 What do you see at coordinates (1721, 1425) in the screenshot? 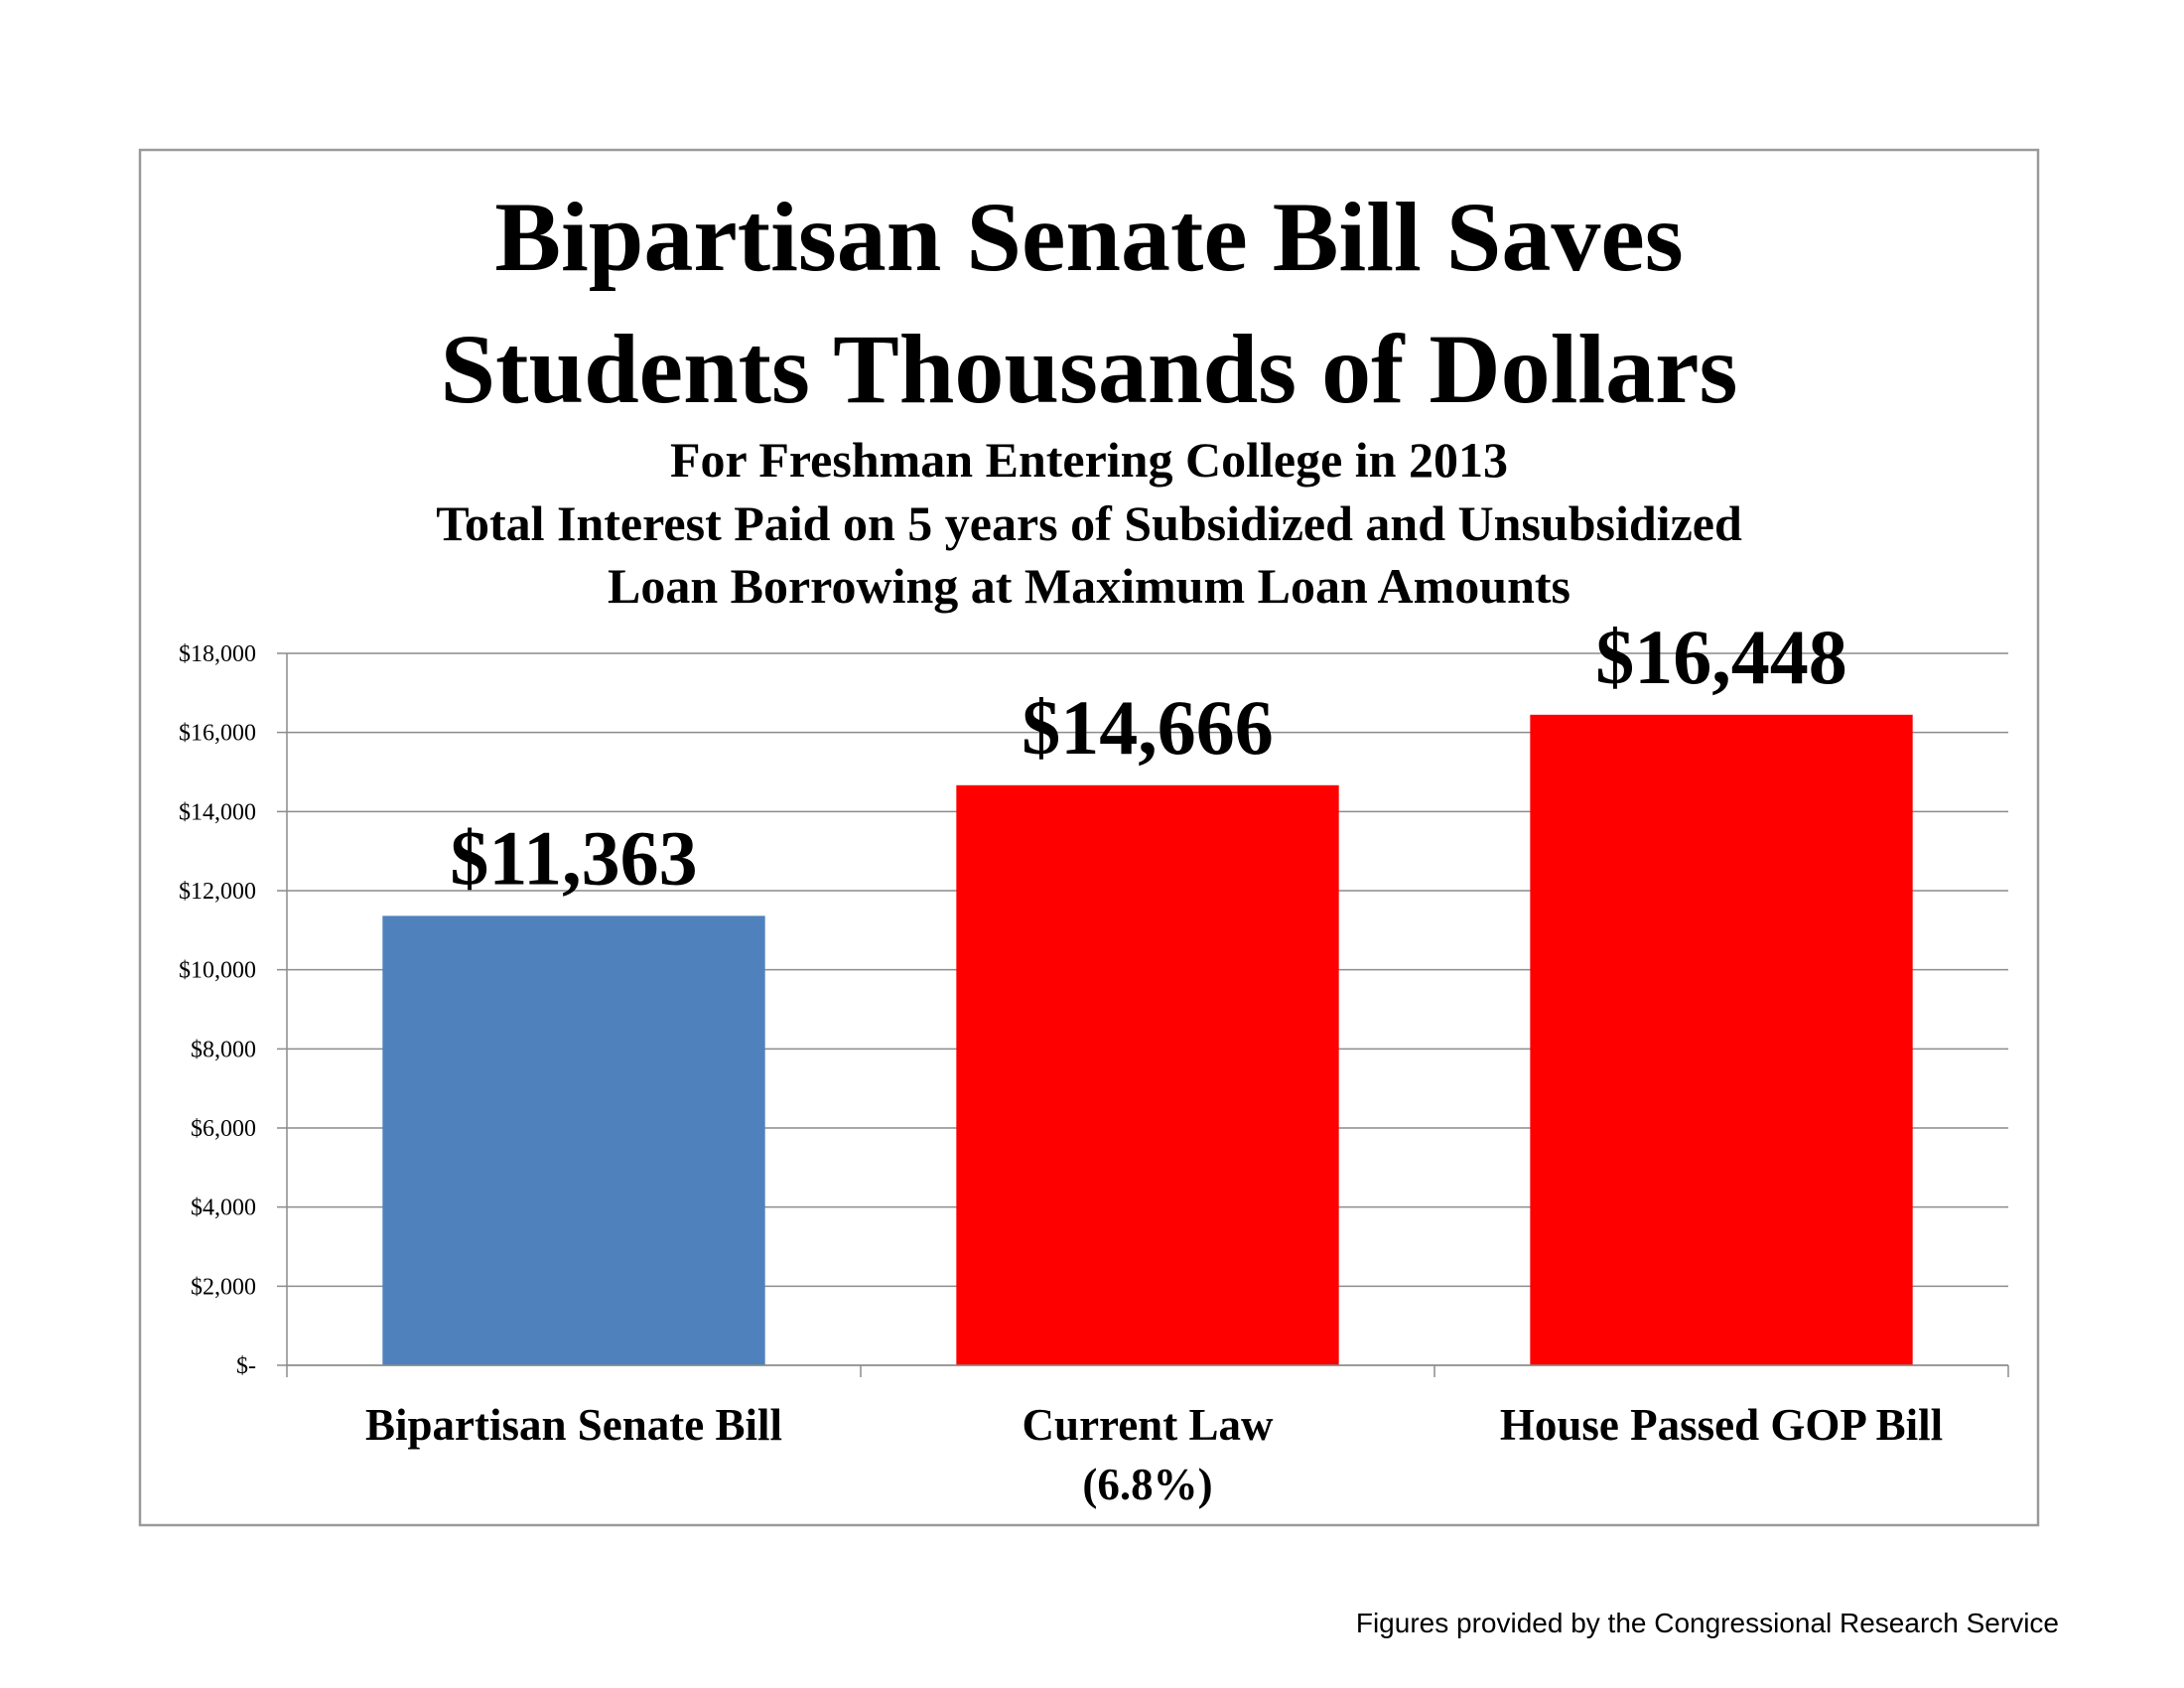
I see `x-tick-label: House Passed GOP Bill` at bounding box center [1721, 1425].